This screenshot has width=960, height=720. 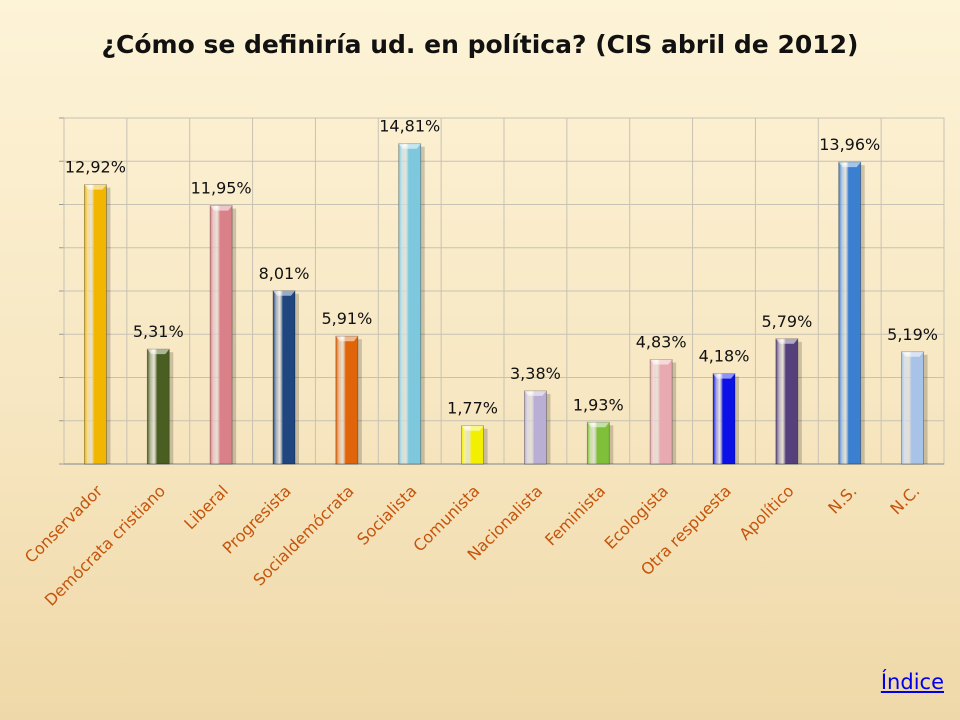 What do you see at coordinates (786, 321) in the screenshot?
I see `value-label: 5,79%` at bounding box center [786, 321].